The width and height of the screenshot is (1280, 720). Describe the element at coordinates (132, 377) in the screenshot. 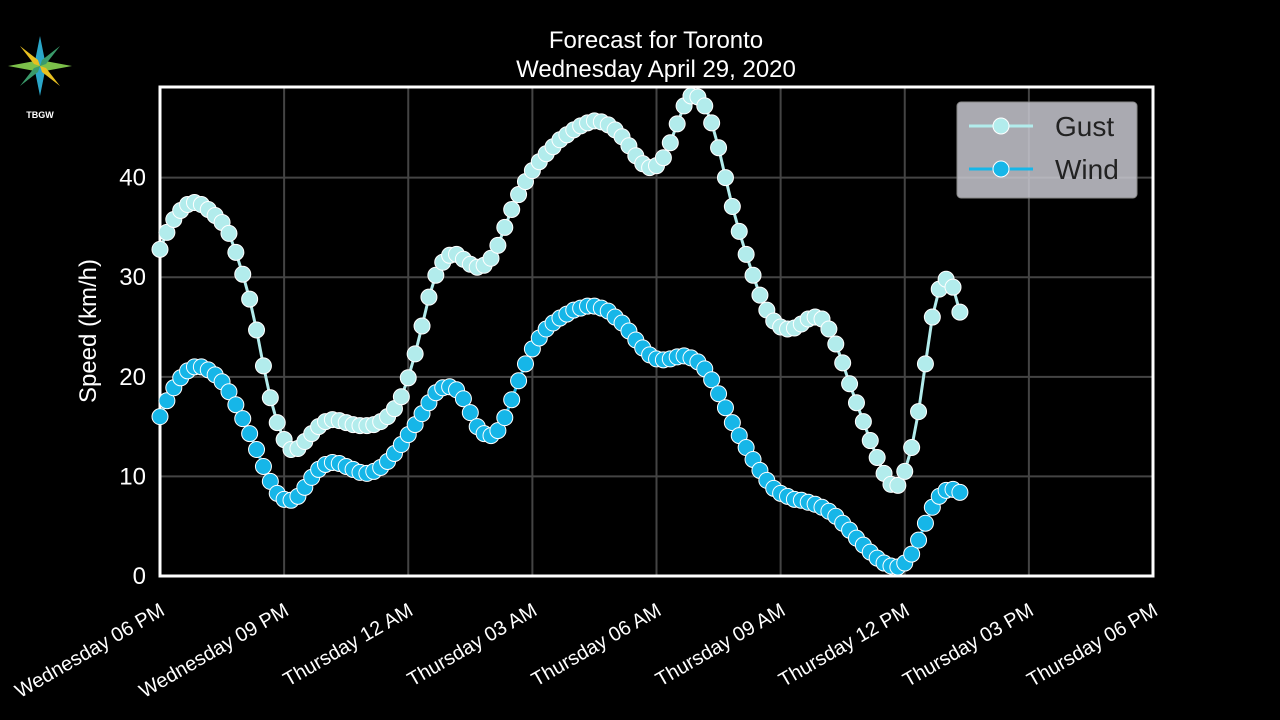

I see `y-tick-label: 20` at that location.